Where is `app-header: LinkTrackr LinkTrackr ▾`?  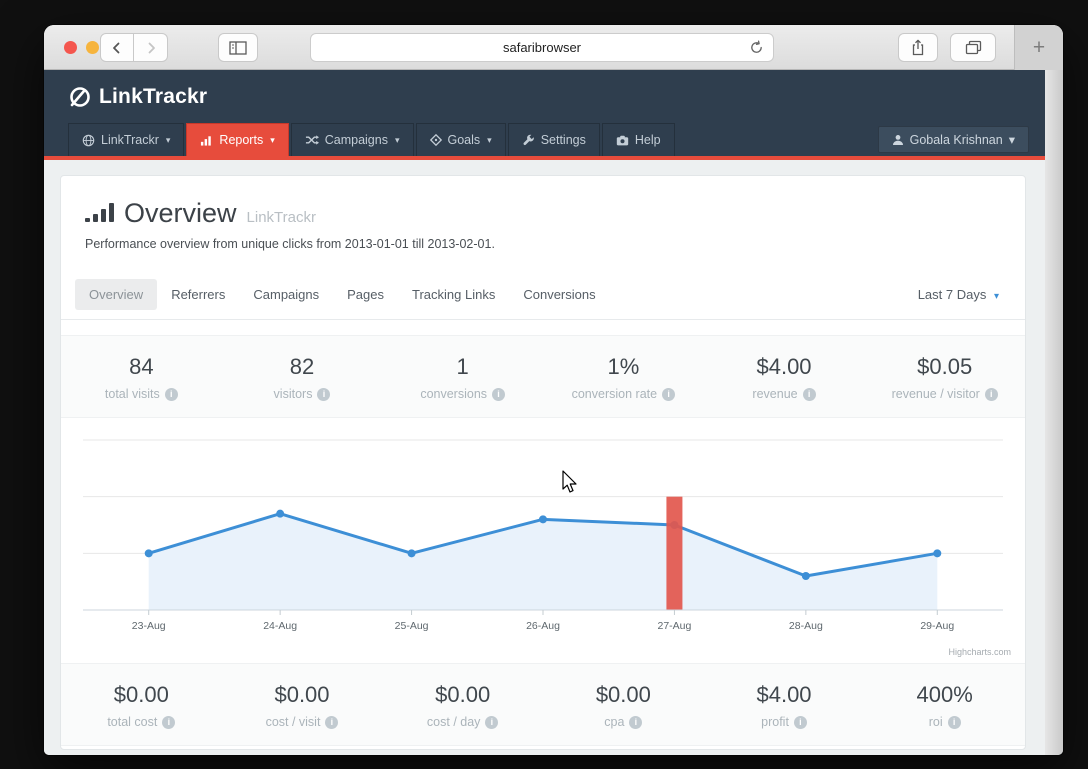
app-header: LinkTrackr LinkTrackr ▾ is located at coordinates (544, 115).